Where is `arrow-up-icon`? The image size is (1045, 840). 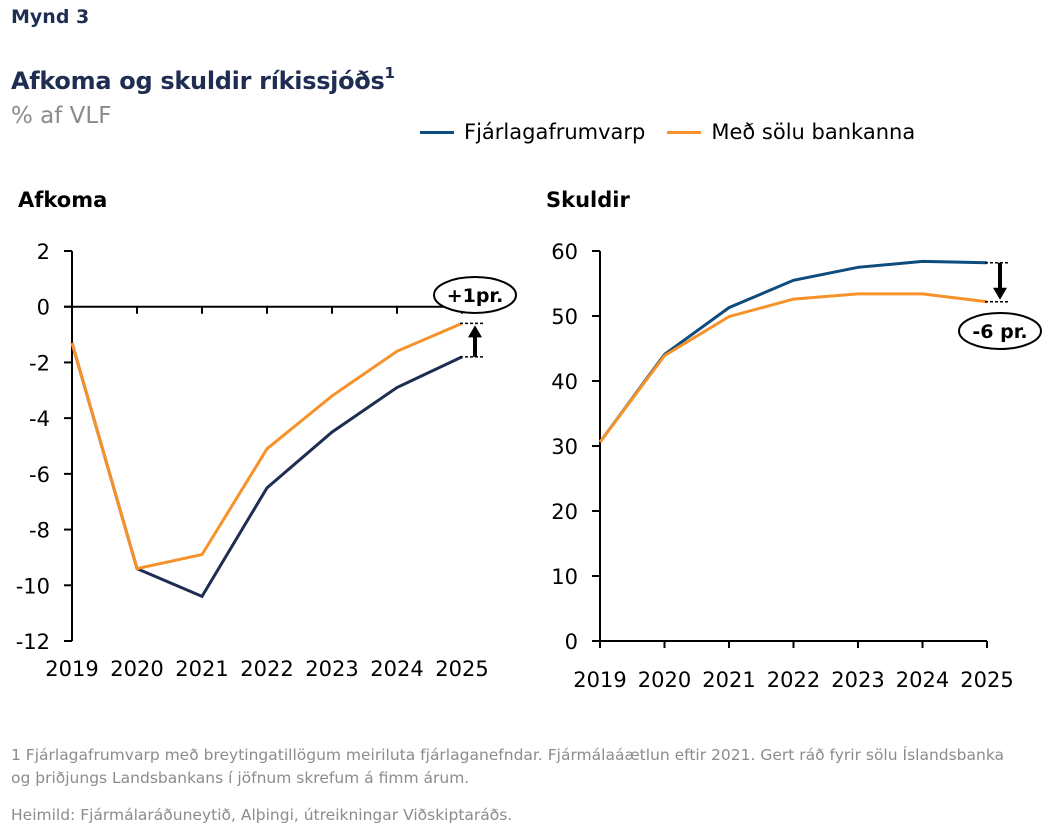 arrow-up-icon is located at coordinates (475, 331).